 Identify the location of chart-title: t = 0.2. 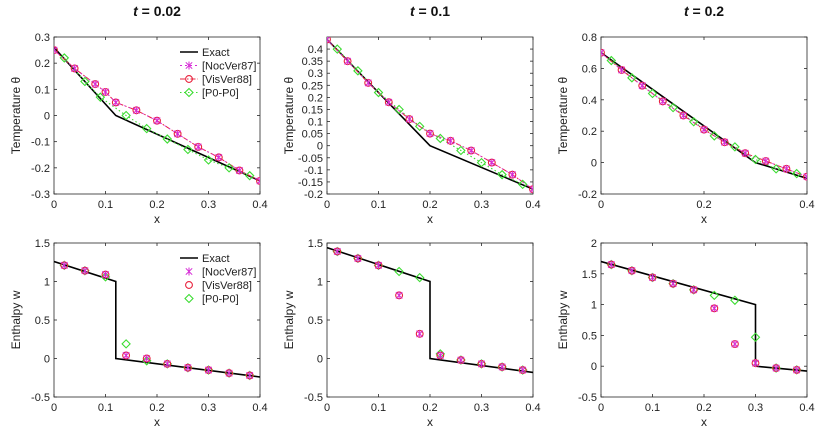
(704, 11).